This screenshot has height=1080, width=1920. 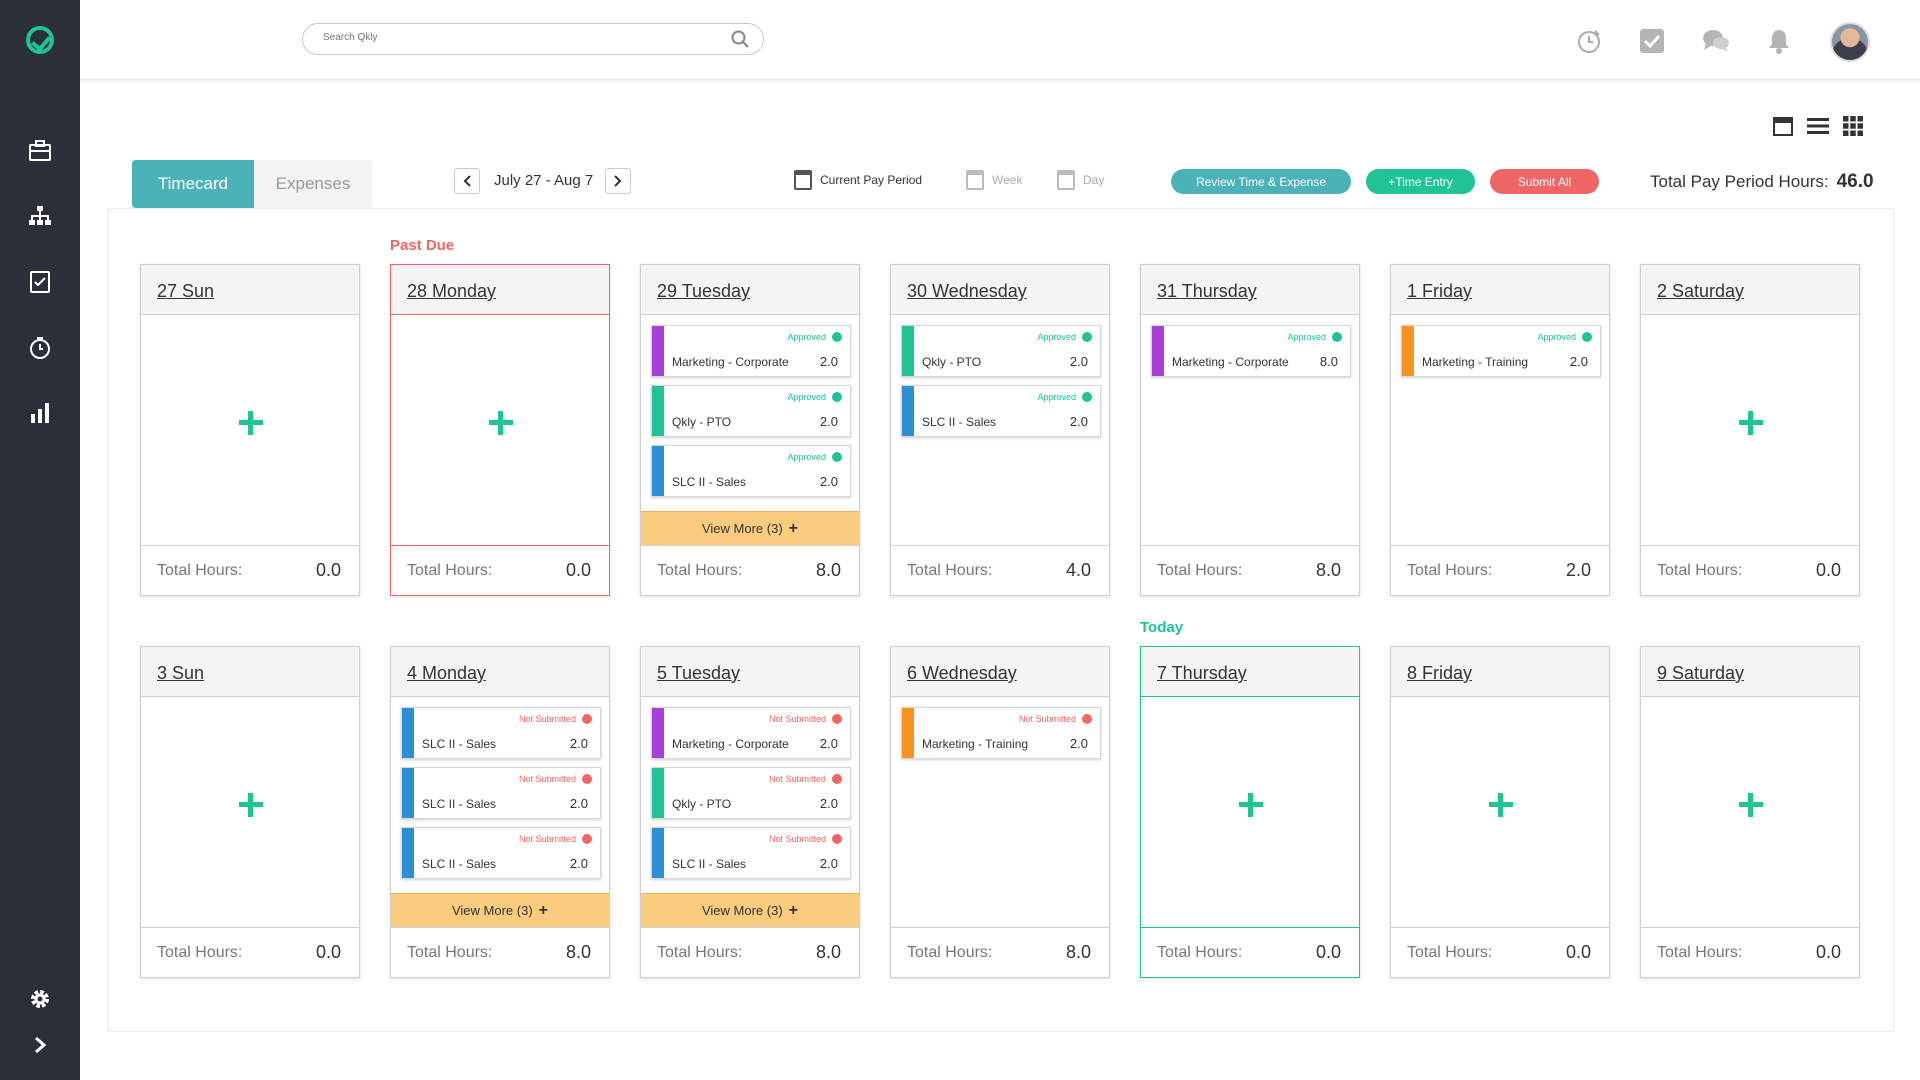 I want to click on org-chart-icon, so click(x=40, y=216).